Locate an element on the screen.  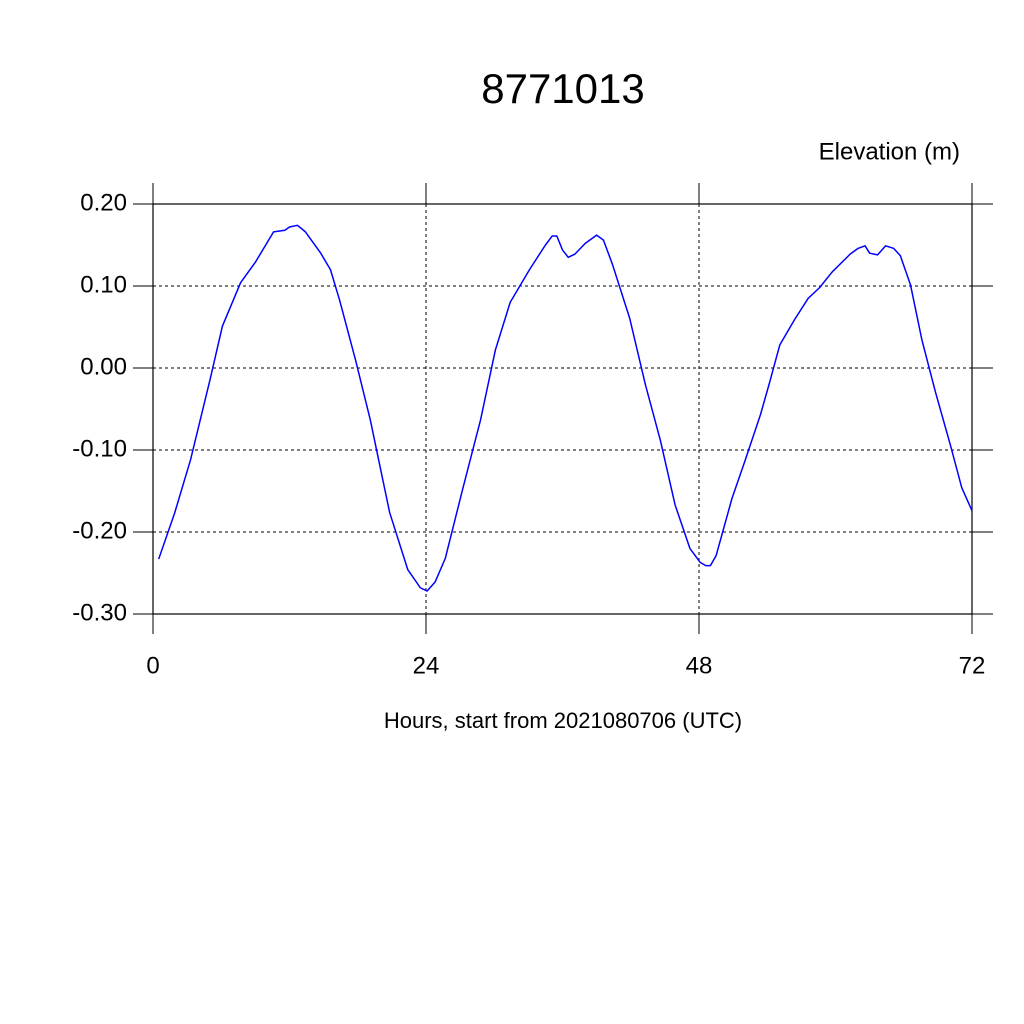
x-tick-label: 0 is located at coordinates (152, 665).